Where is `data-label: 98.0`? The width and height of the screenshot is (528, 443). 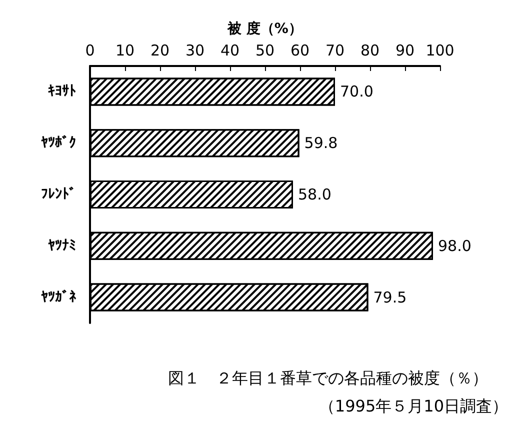
data-label: 98.0 is located at coordinates (455, 245).